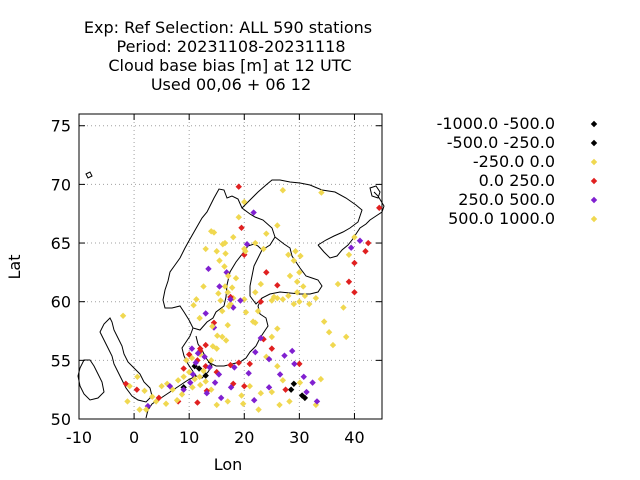 Image resolution: width=640 pixels, height=480 pixels. I want to click on x-axis-label: Lon, so click(228, 464).